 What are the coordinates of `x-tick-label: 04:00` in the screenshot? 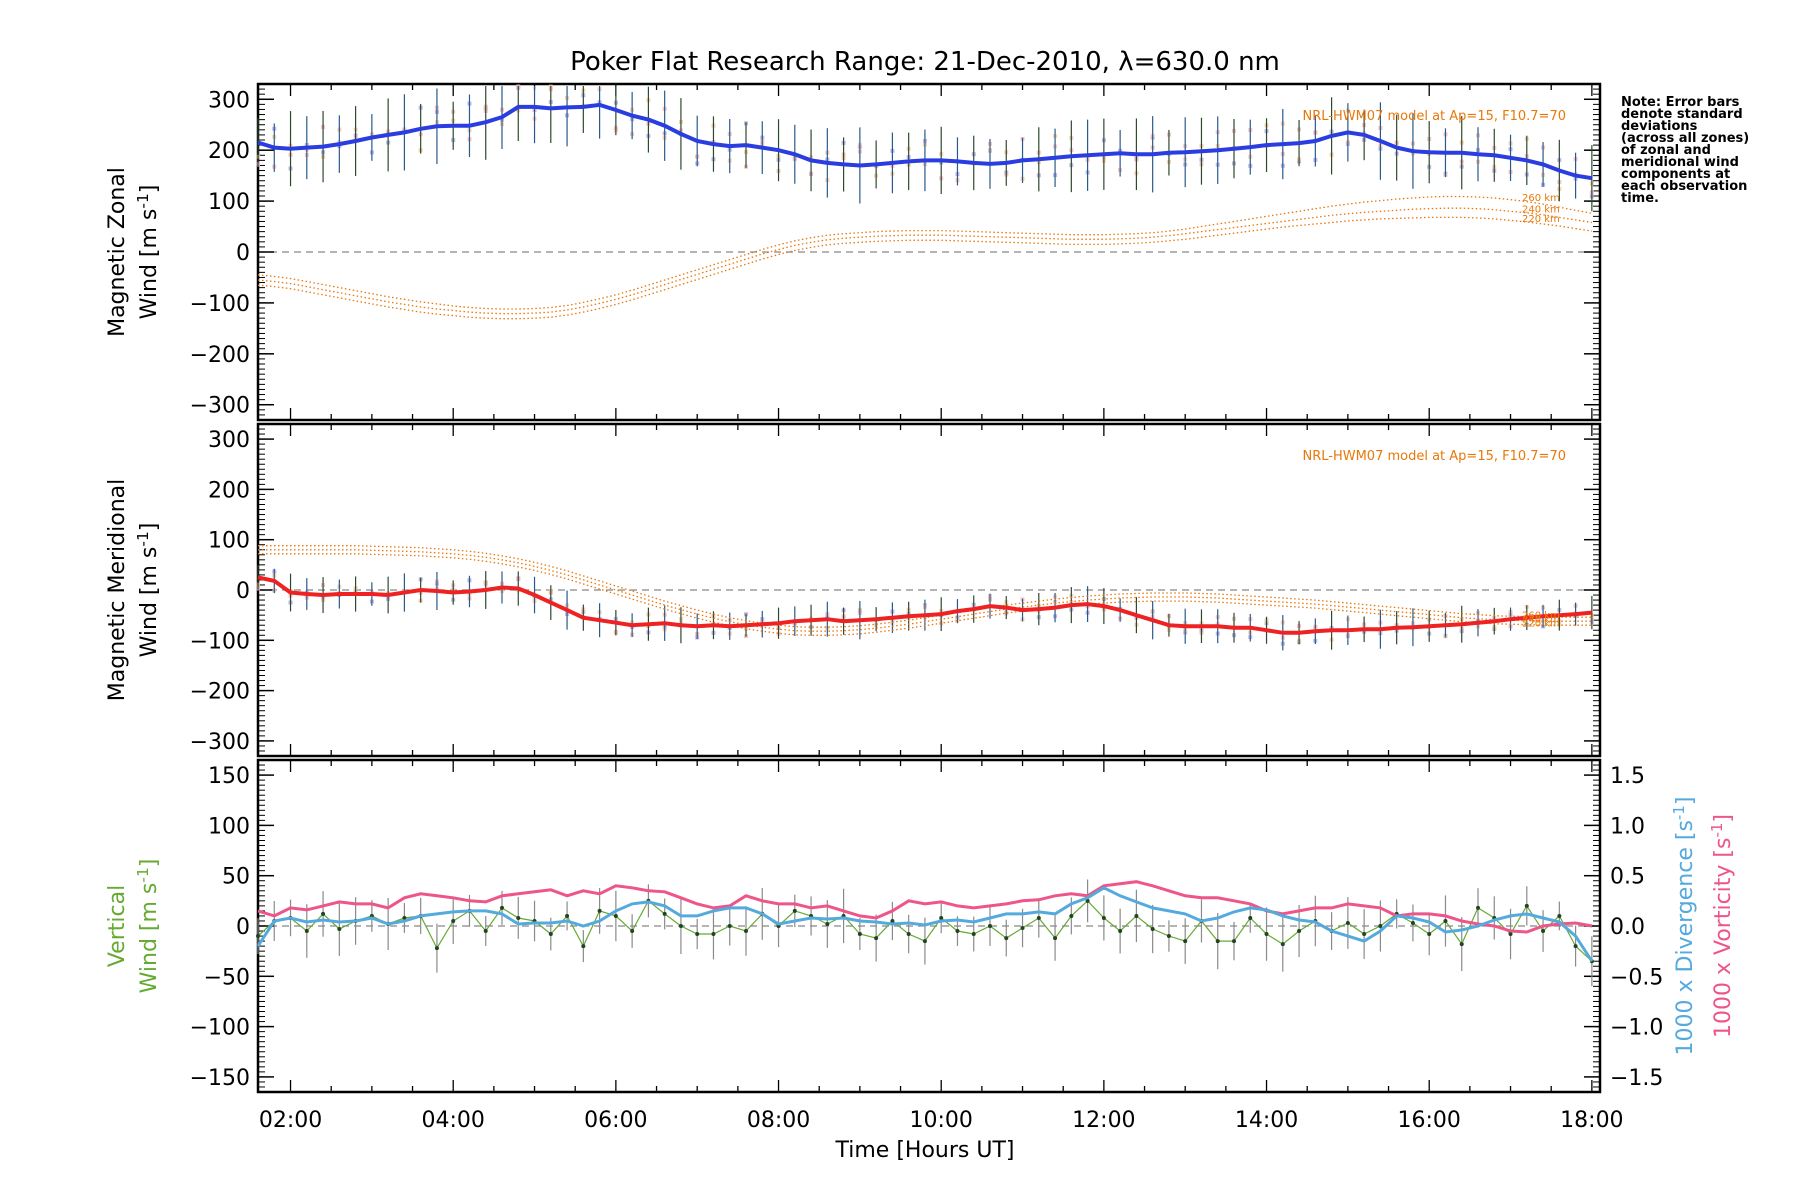 It's located at (452, 1120).